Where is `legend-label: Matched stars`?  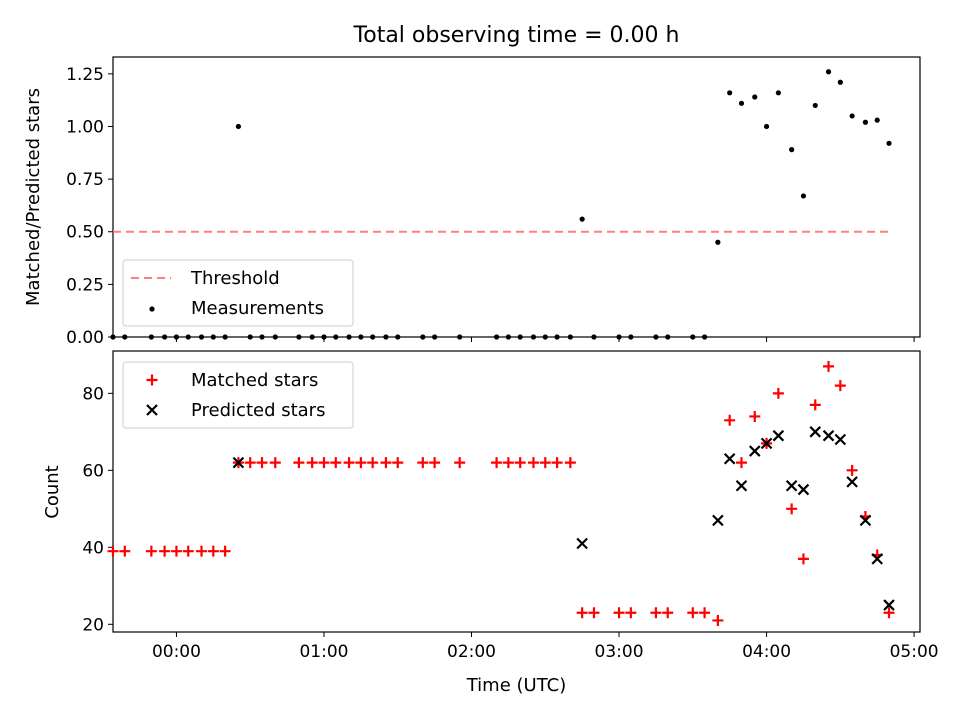 legend-label: Matched stars is located at coordinates (254, 380).